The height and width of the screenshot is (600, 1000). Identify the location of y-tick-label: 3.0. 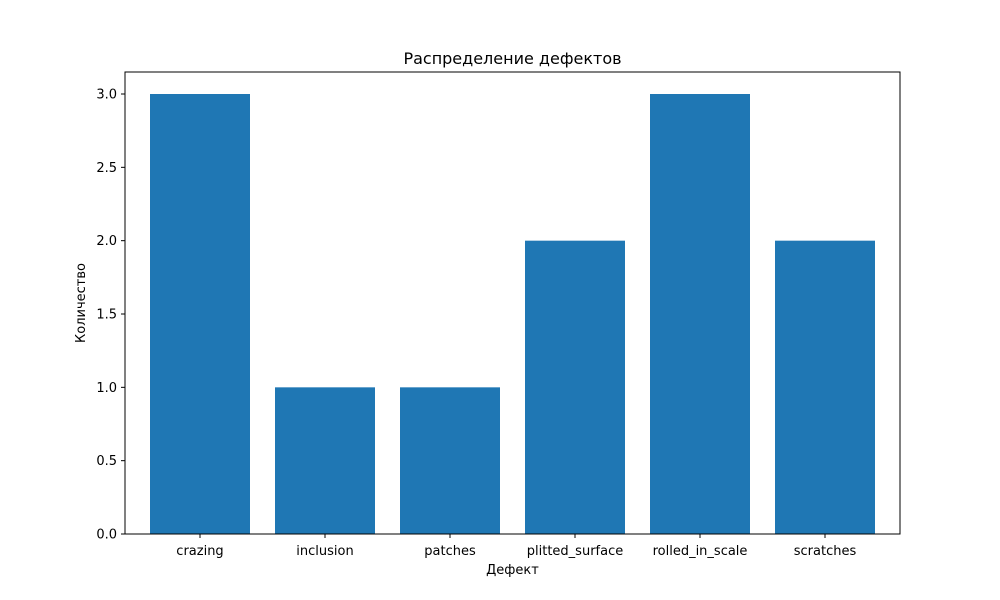
(106, 95).